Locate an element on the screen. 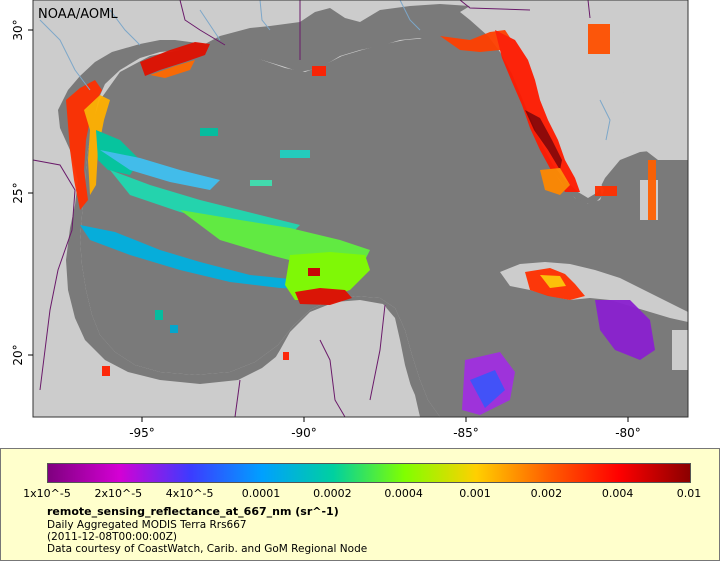 This screenshot has width=720, height=561. data-mobile-bay is located at coordinates (319, 71).